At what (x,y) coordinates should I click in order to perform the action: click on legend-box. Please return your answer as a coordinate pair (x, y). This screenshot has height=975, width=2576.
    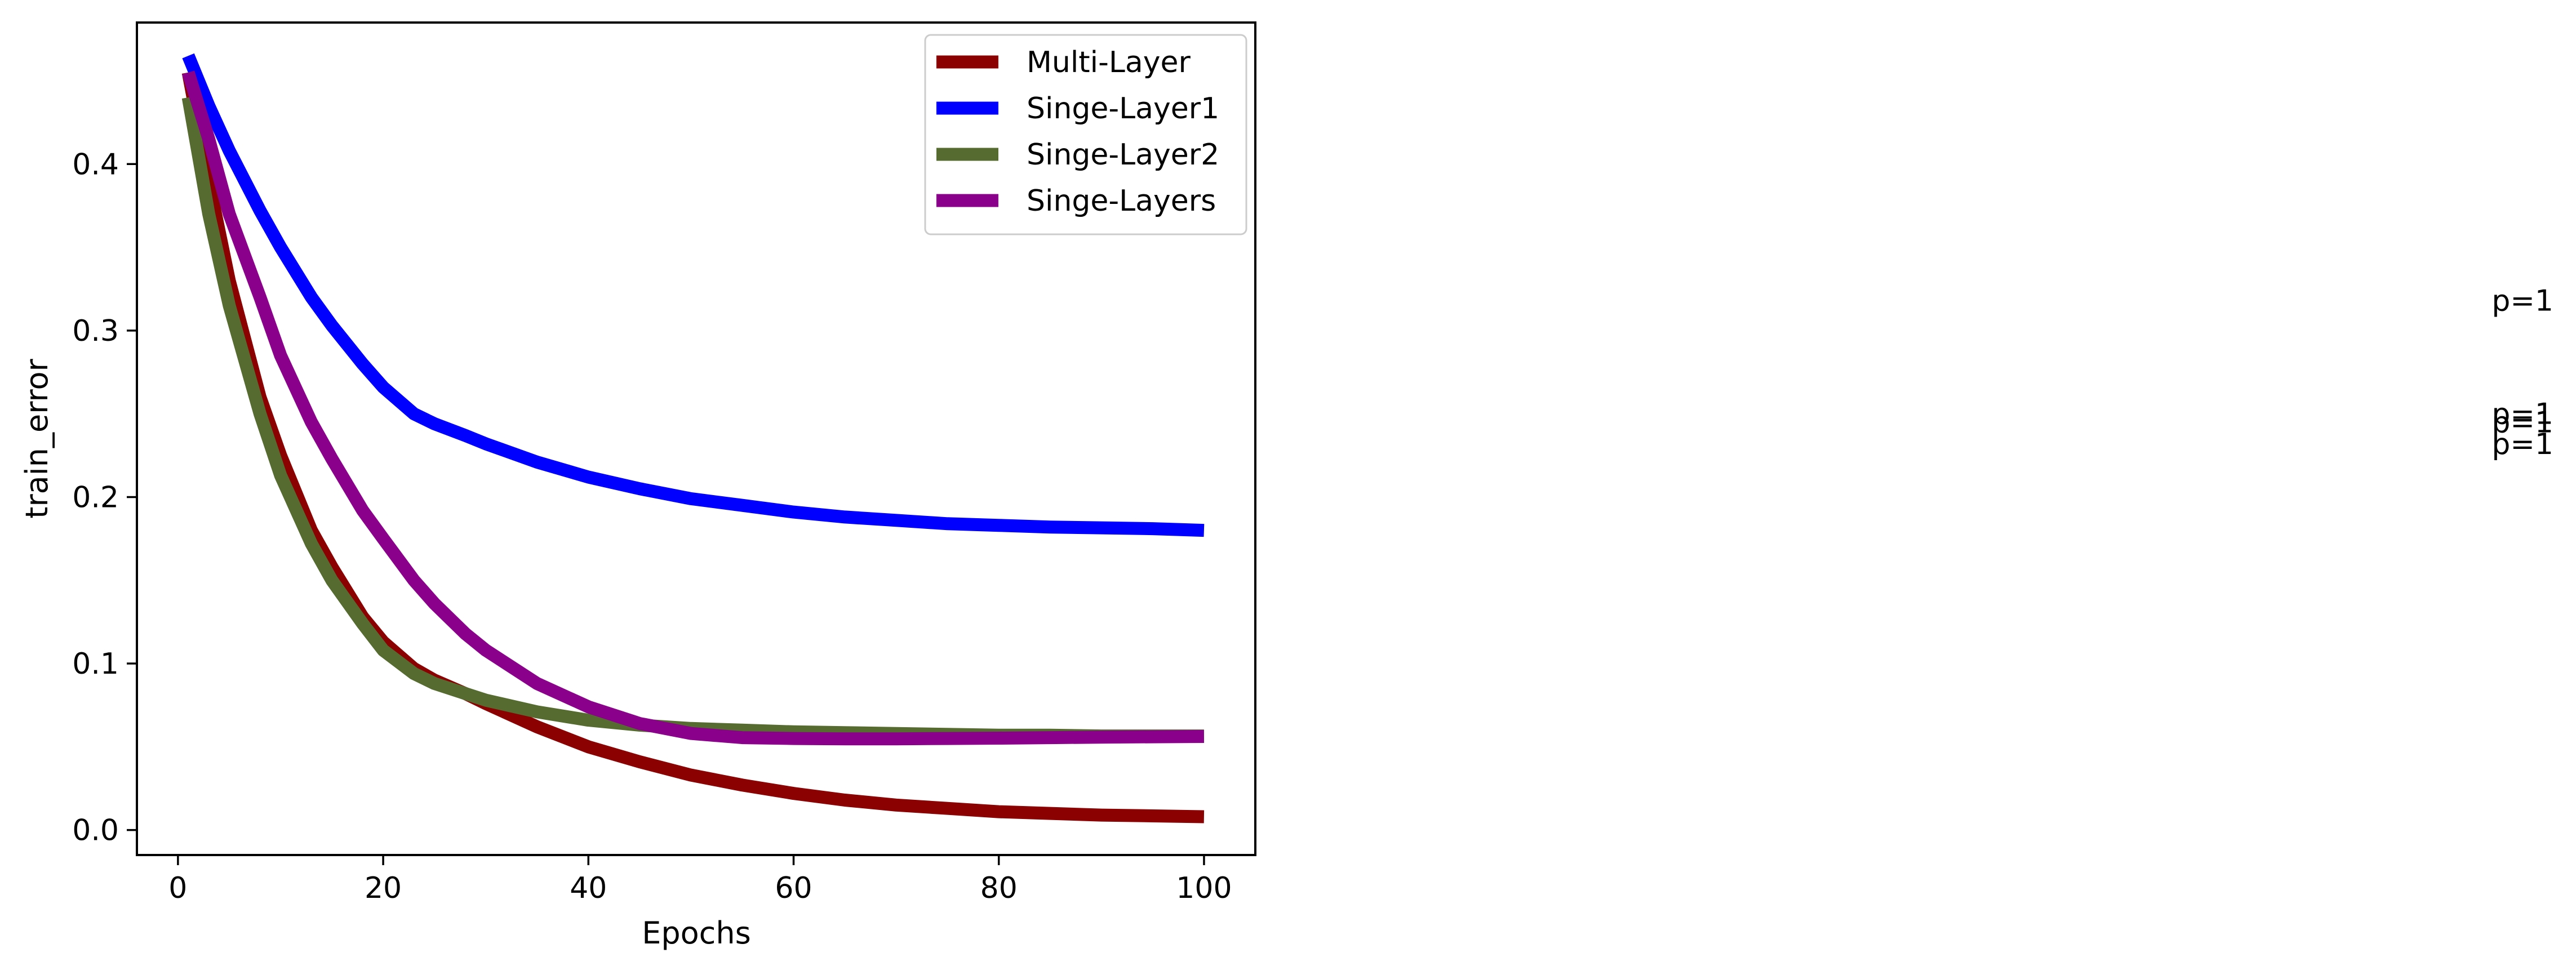
    Looking at the image, I should click on (1085, 134).